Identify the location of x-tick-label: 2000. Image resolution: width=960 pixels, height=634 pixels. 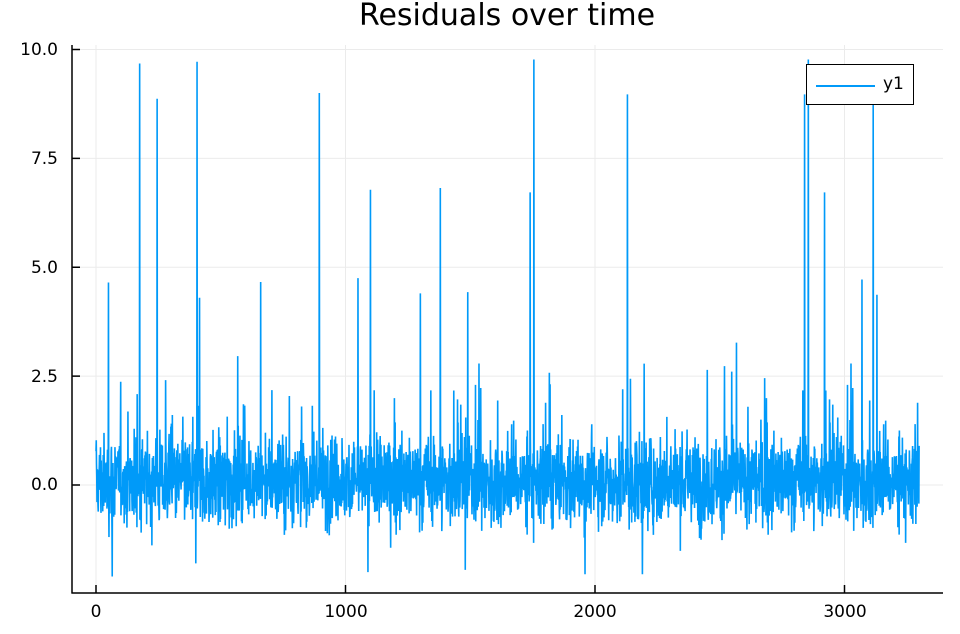
(595, 612).